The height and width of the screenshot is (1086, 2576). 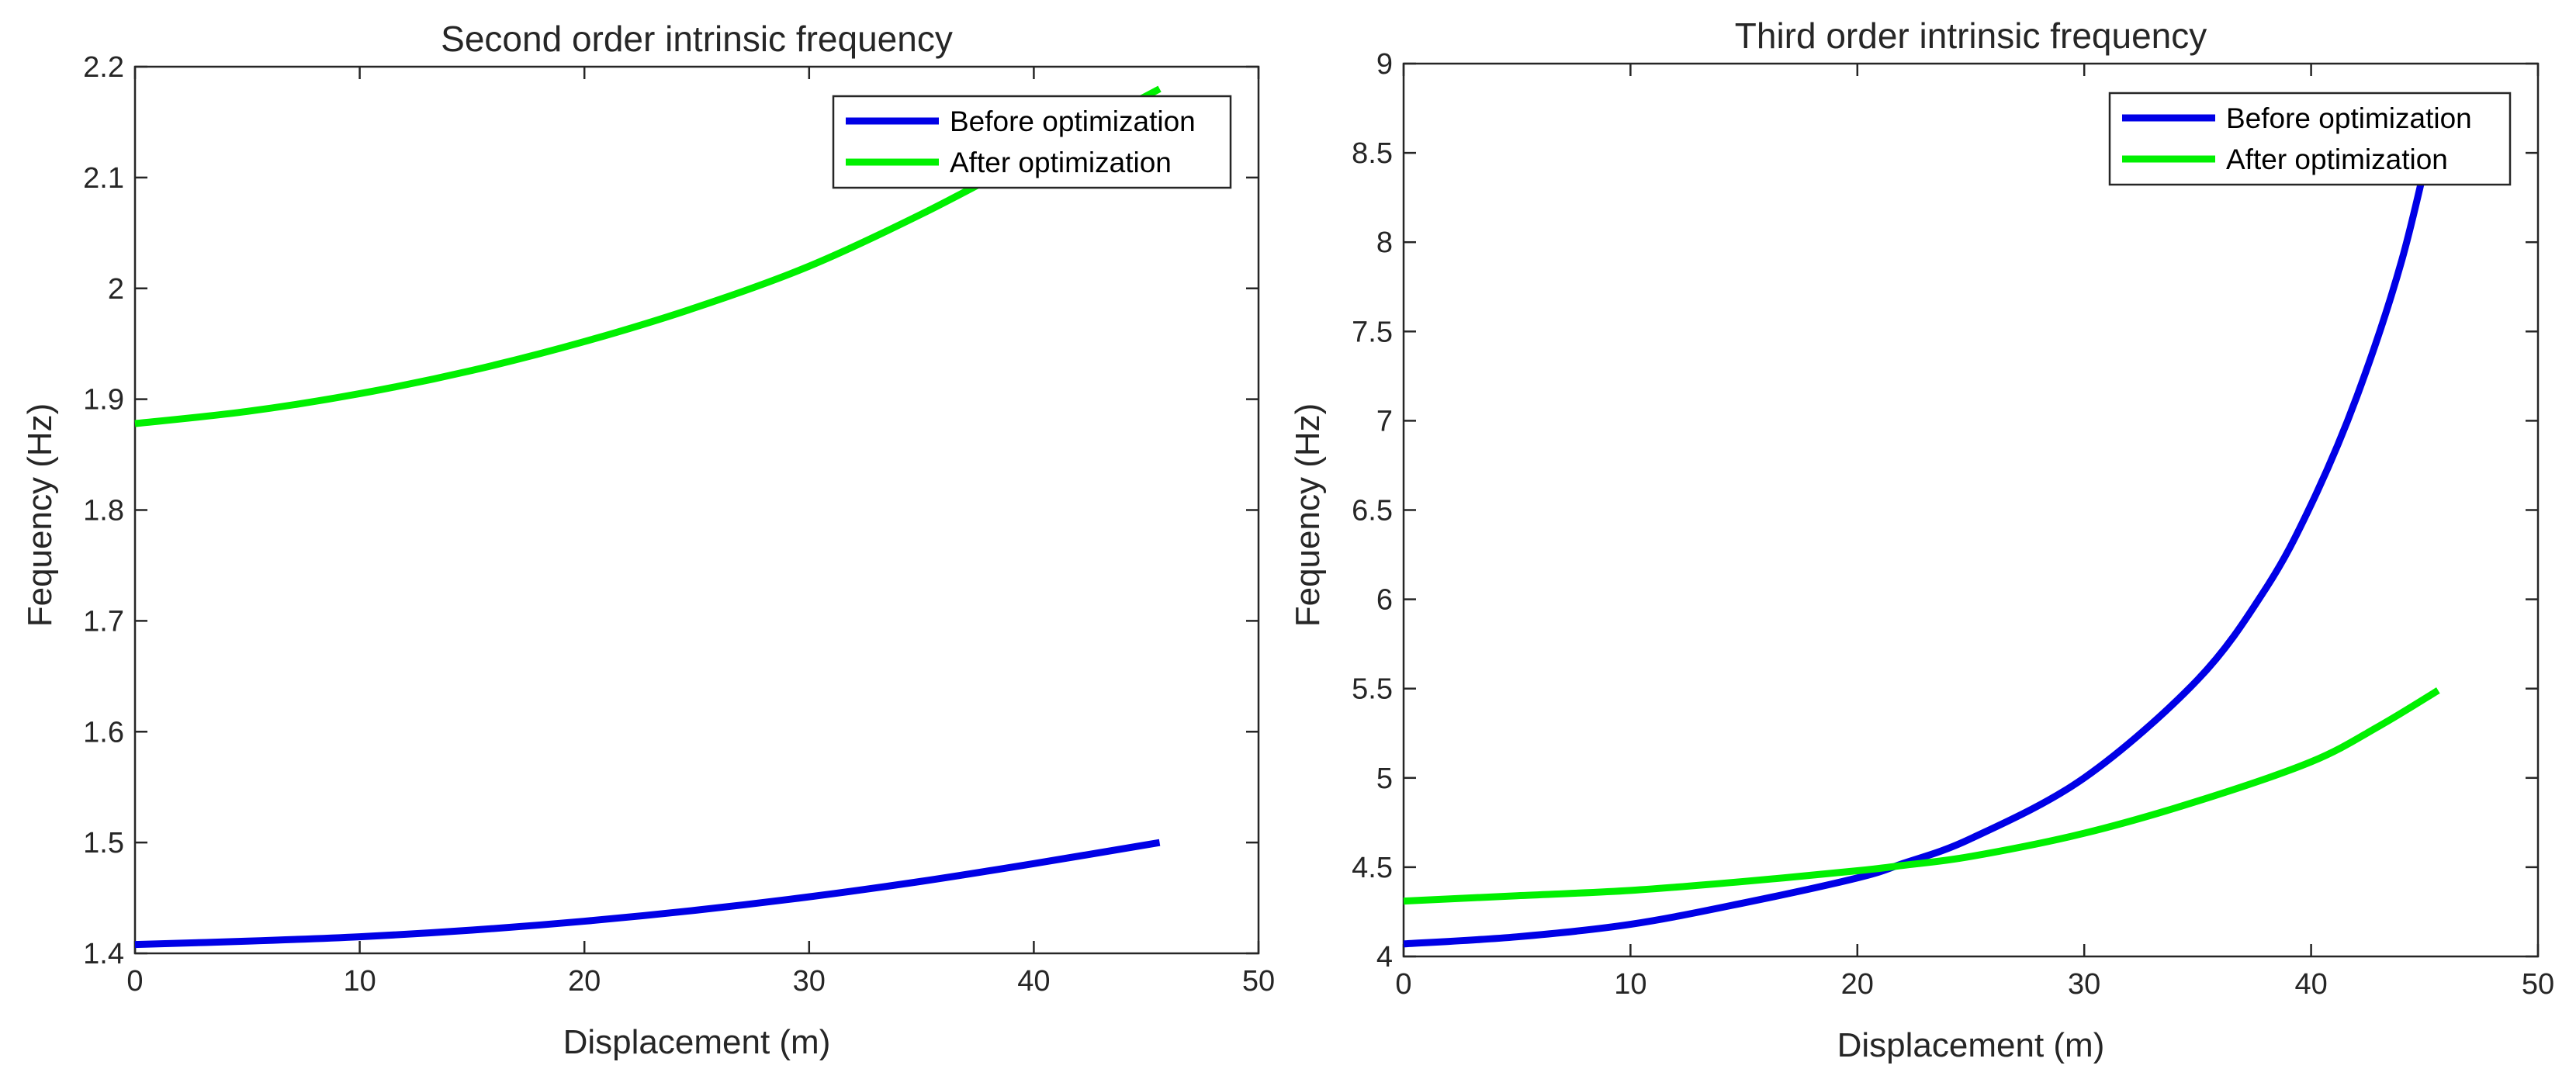 I want to click on y-tick-label: 8, so click(x=1384, y=243).